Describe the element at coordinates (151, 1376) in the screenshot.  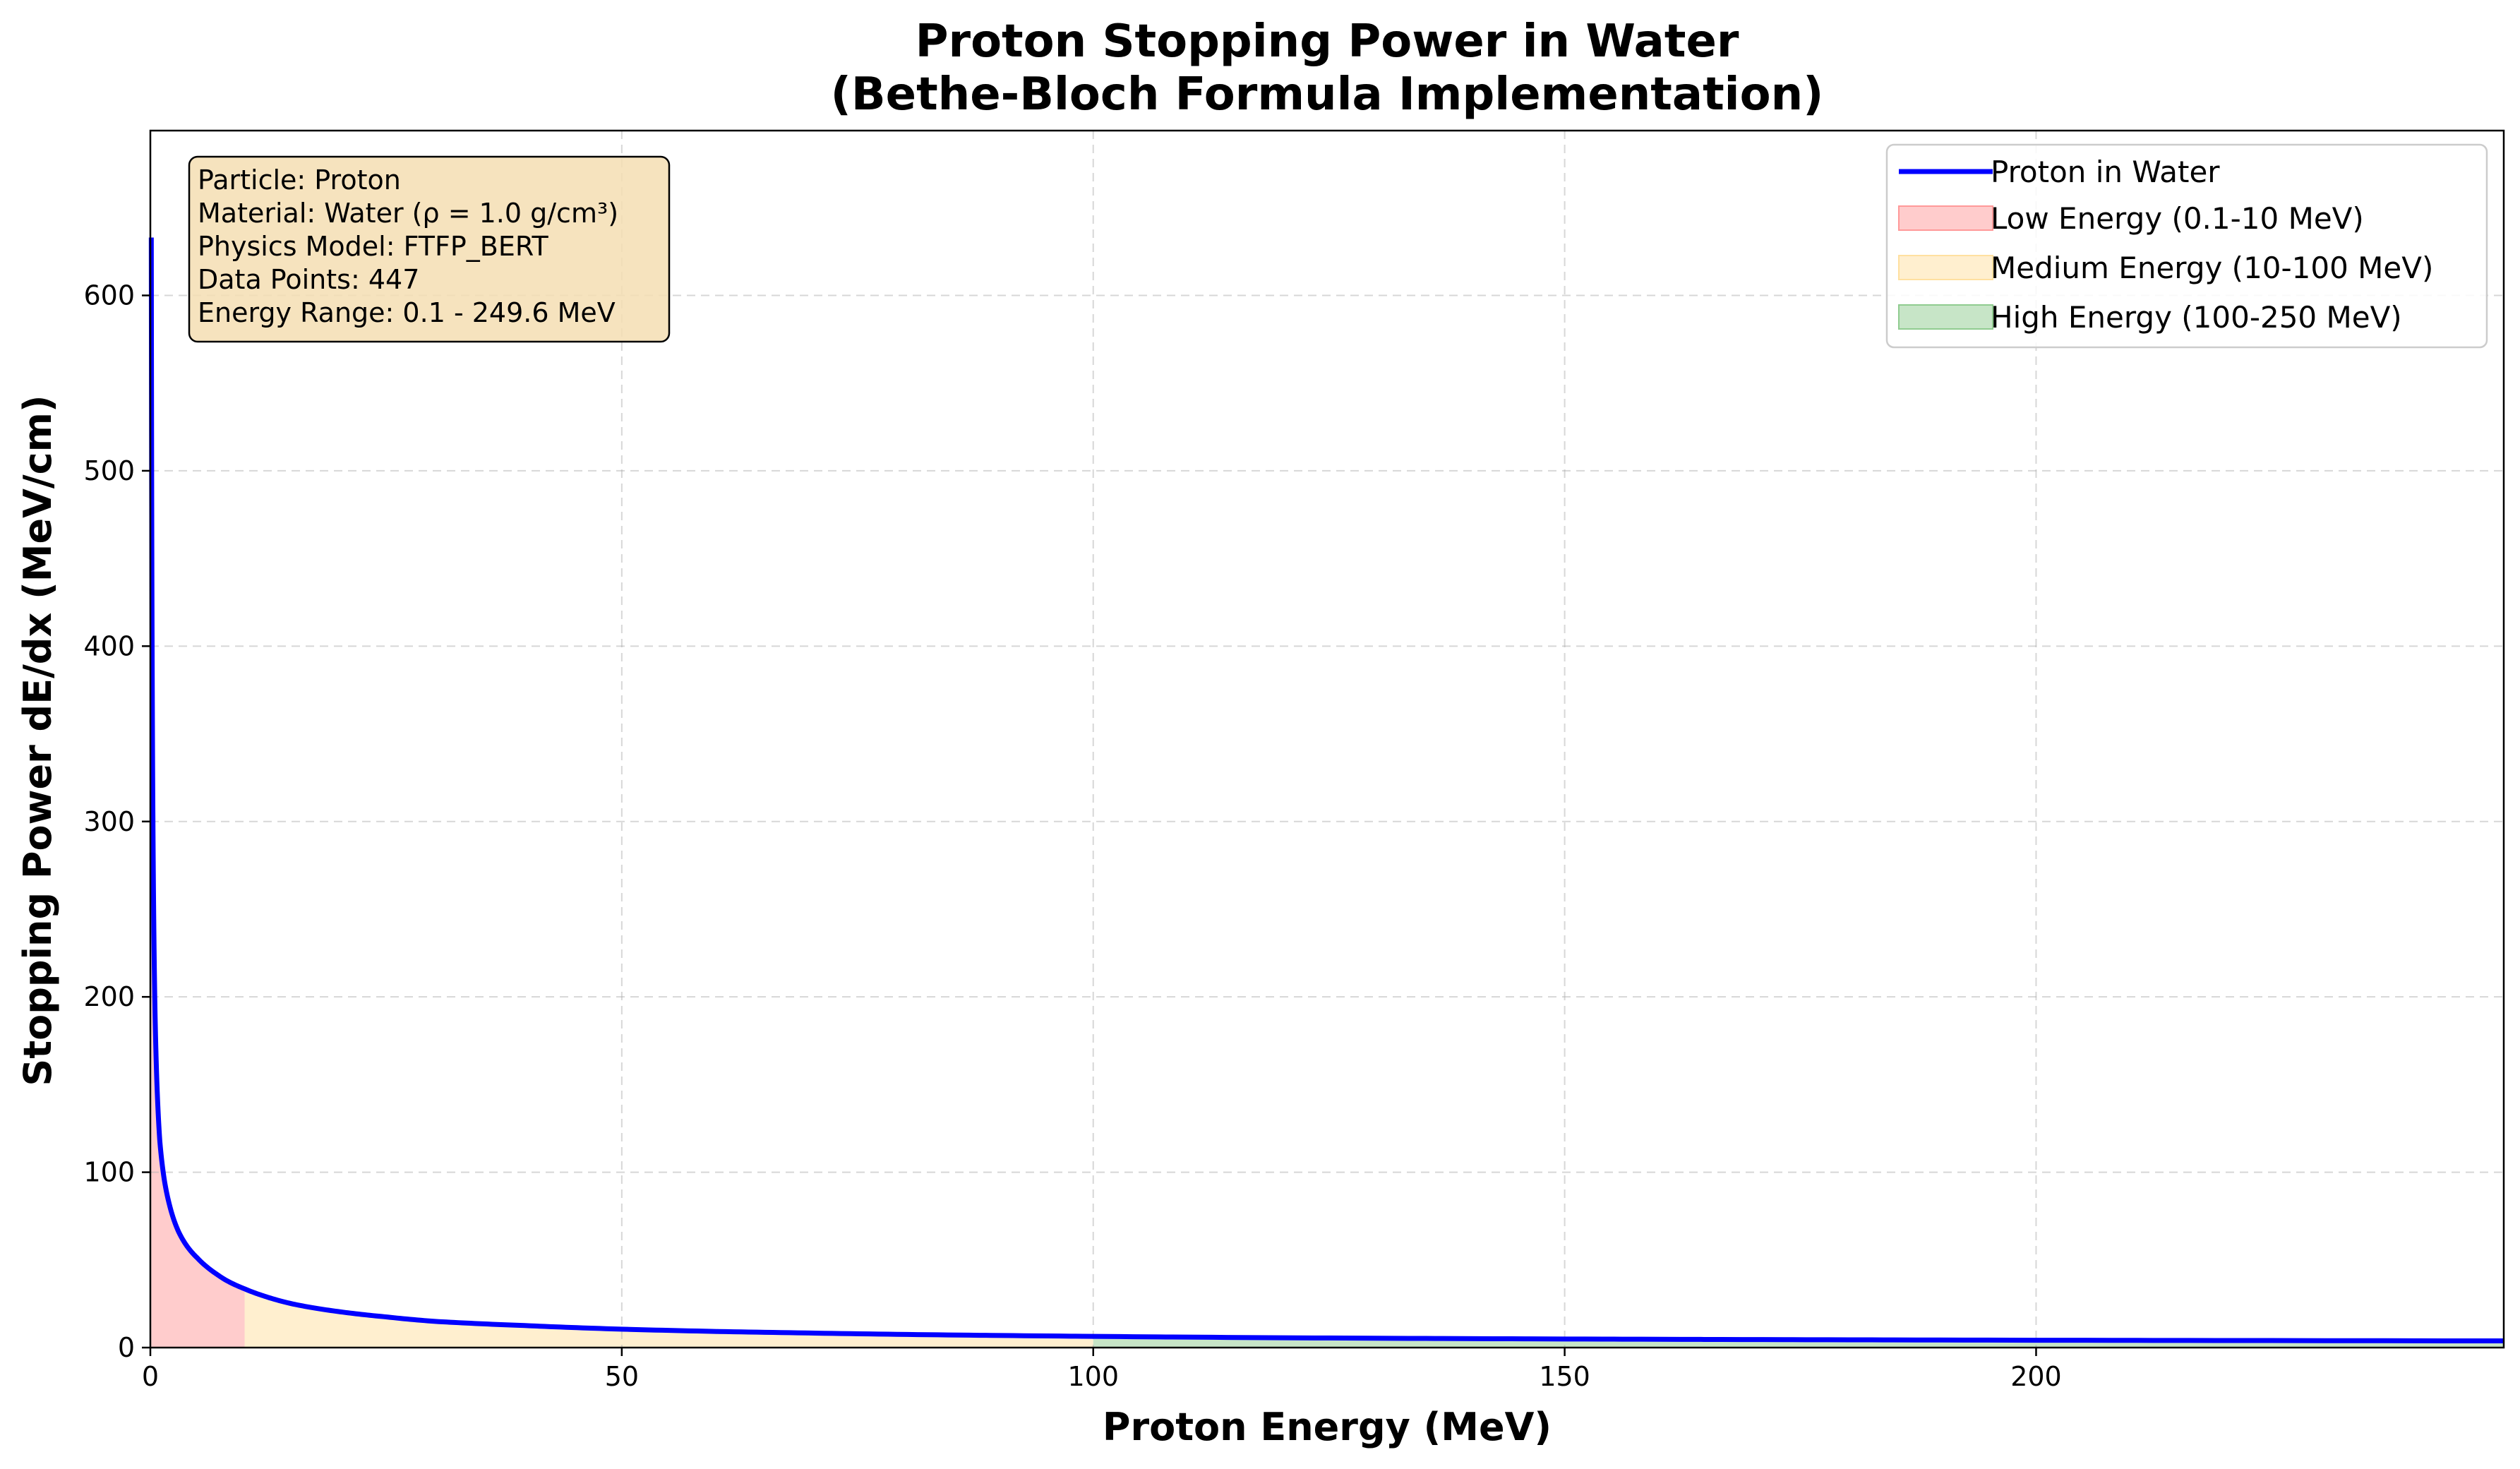
I see `x-tick-label: 0` at that location.